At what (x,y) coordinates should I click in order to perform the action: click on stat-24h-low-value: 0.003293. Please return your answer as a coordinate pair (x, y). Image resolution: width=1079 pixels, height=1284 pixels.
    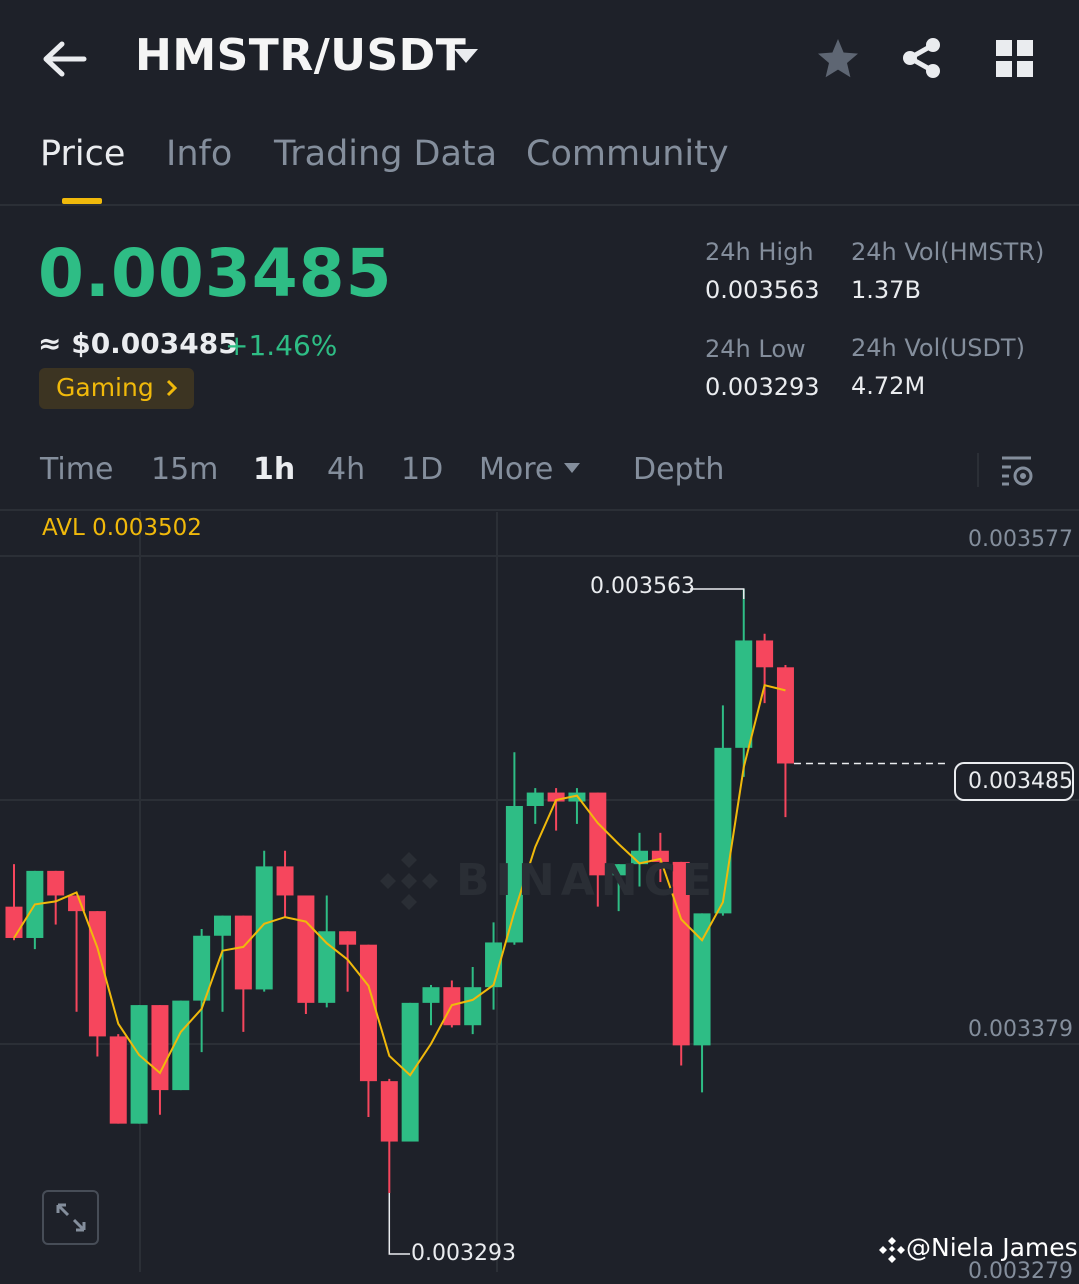
    Looking at the image, I should click on (762, 387).